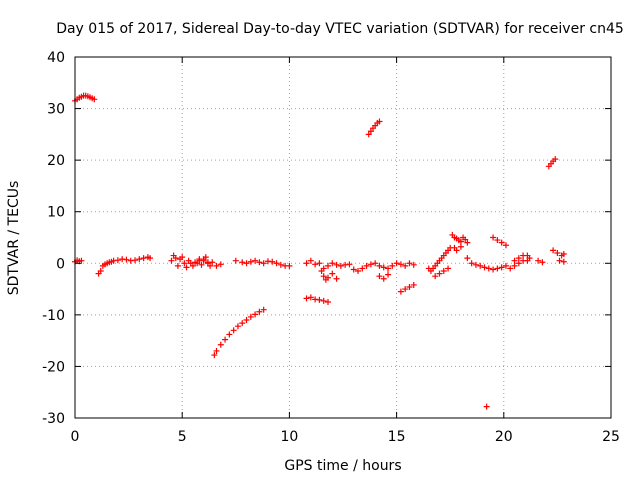 The width and height of the screenshot is (640, 480). What do you see at coordinates (56, 110) in the screenshot?
I see `y-tick-label: 30` at bounding box center [56, 110].